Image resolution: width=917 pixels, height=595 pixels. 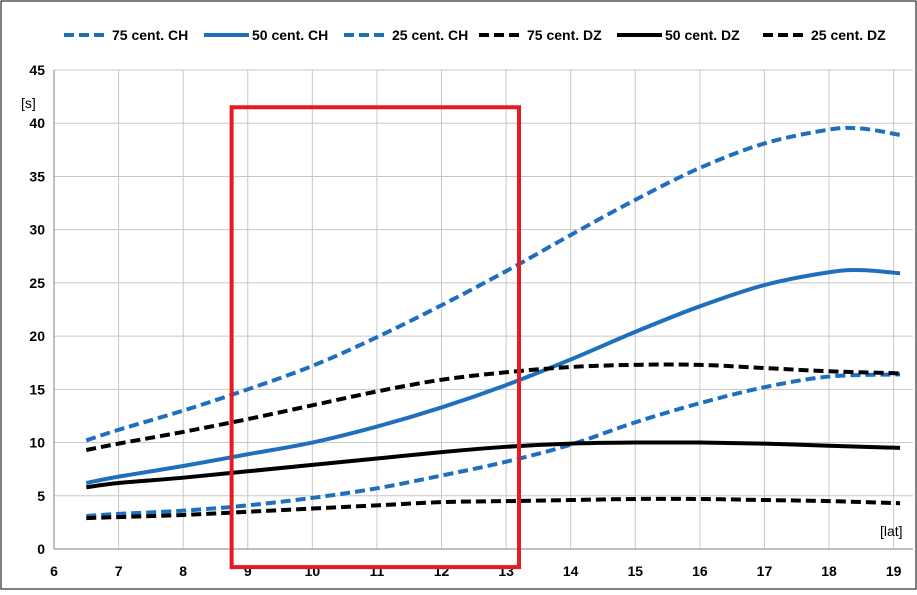 I want to click on x-tick-label: 18, so click(x=829, y=571).